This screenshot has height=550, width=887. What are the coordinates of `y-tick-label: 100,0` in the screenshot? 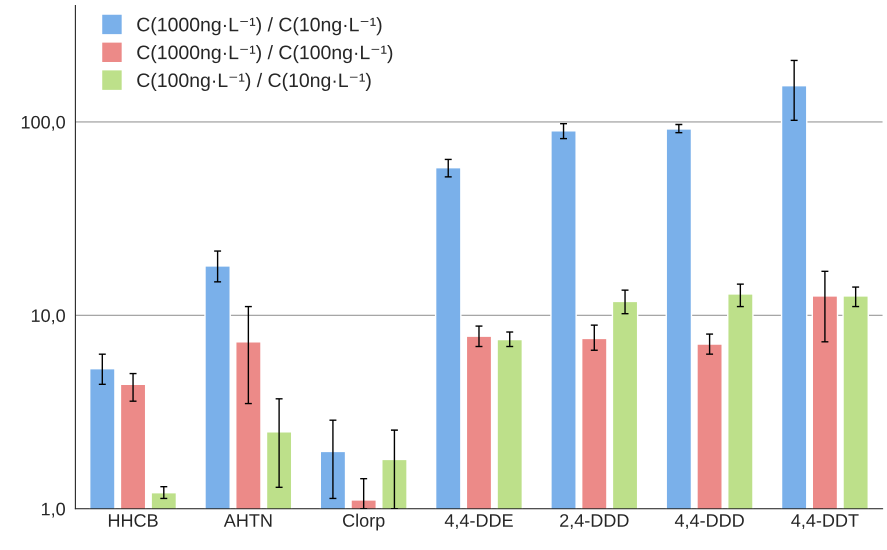 It's located at (43, 123).